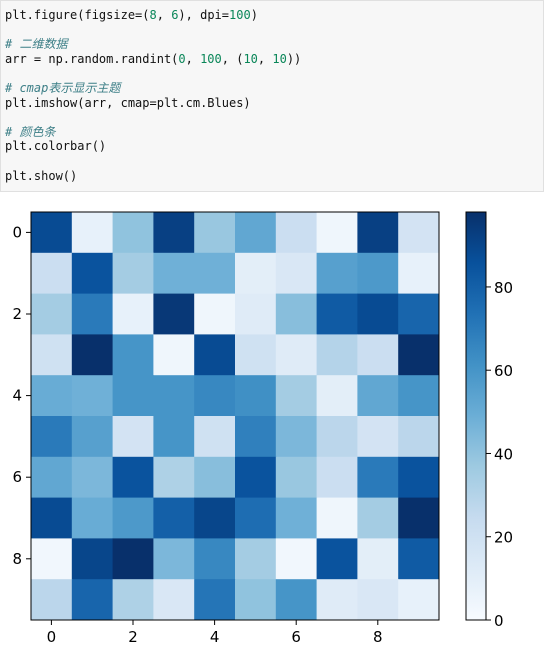 This screenshot has width=546, height=650. I want to click on colorbar-tick-label: 60, so click(503, 371).